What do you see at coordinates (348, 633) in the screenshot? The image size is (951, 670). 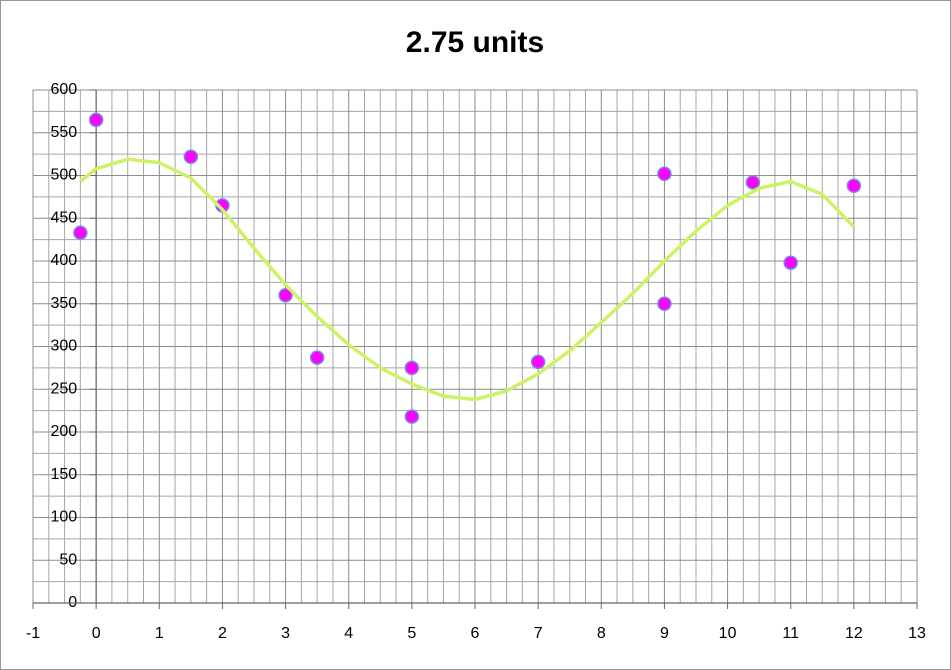 I see `x-tick-label: 4` at bounding box center [348, 633].